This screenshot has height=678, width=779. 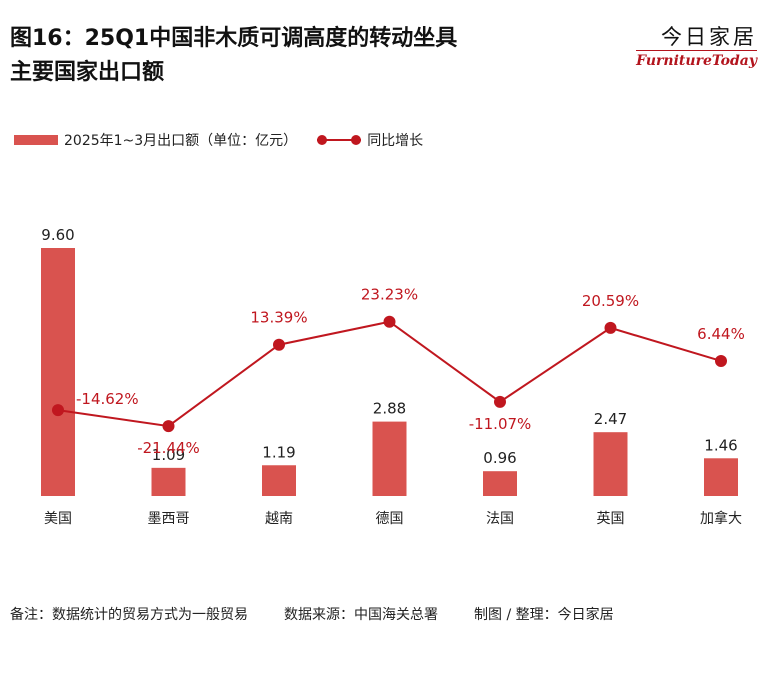 What do you see at coordinates (499, 458) in the screenshot?
I see `bar-value-label-5: 0.96` at bounding box center [499, 458].